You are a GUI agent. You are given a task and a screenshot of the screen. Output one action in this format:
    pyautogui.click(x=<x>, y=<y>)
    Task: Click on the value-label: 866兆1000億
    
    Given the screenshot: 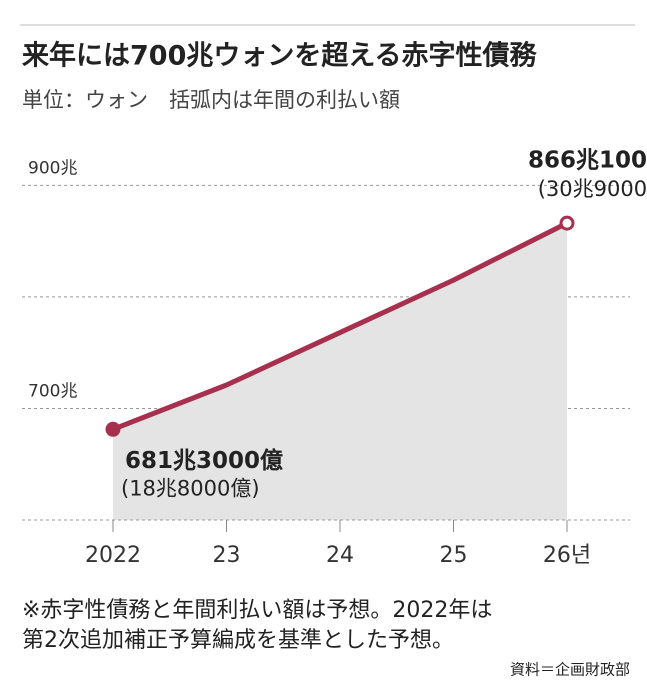 What is the action you would take?
    pyautogui.click(x=587, y=160)
    